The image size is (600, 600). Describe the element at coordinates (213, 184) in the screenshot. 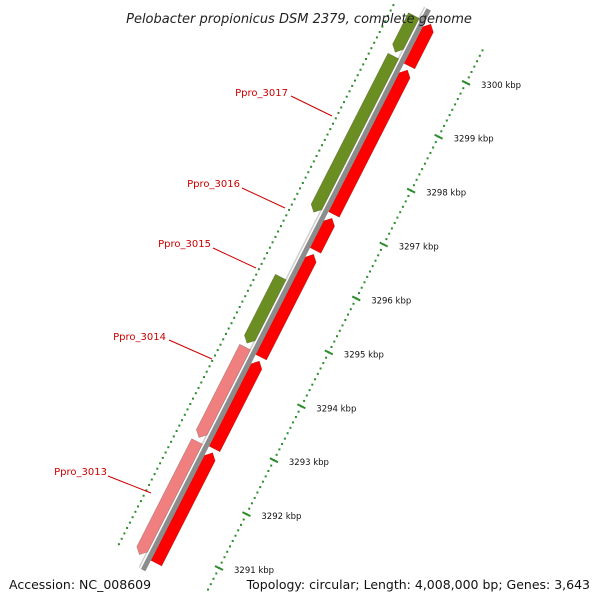

I see `gene-label: Ppro_3016` at that location.